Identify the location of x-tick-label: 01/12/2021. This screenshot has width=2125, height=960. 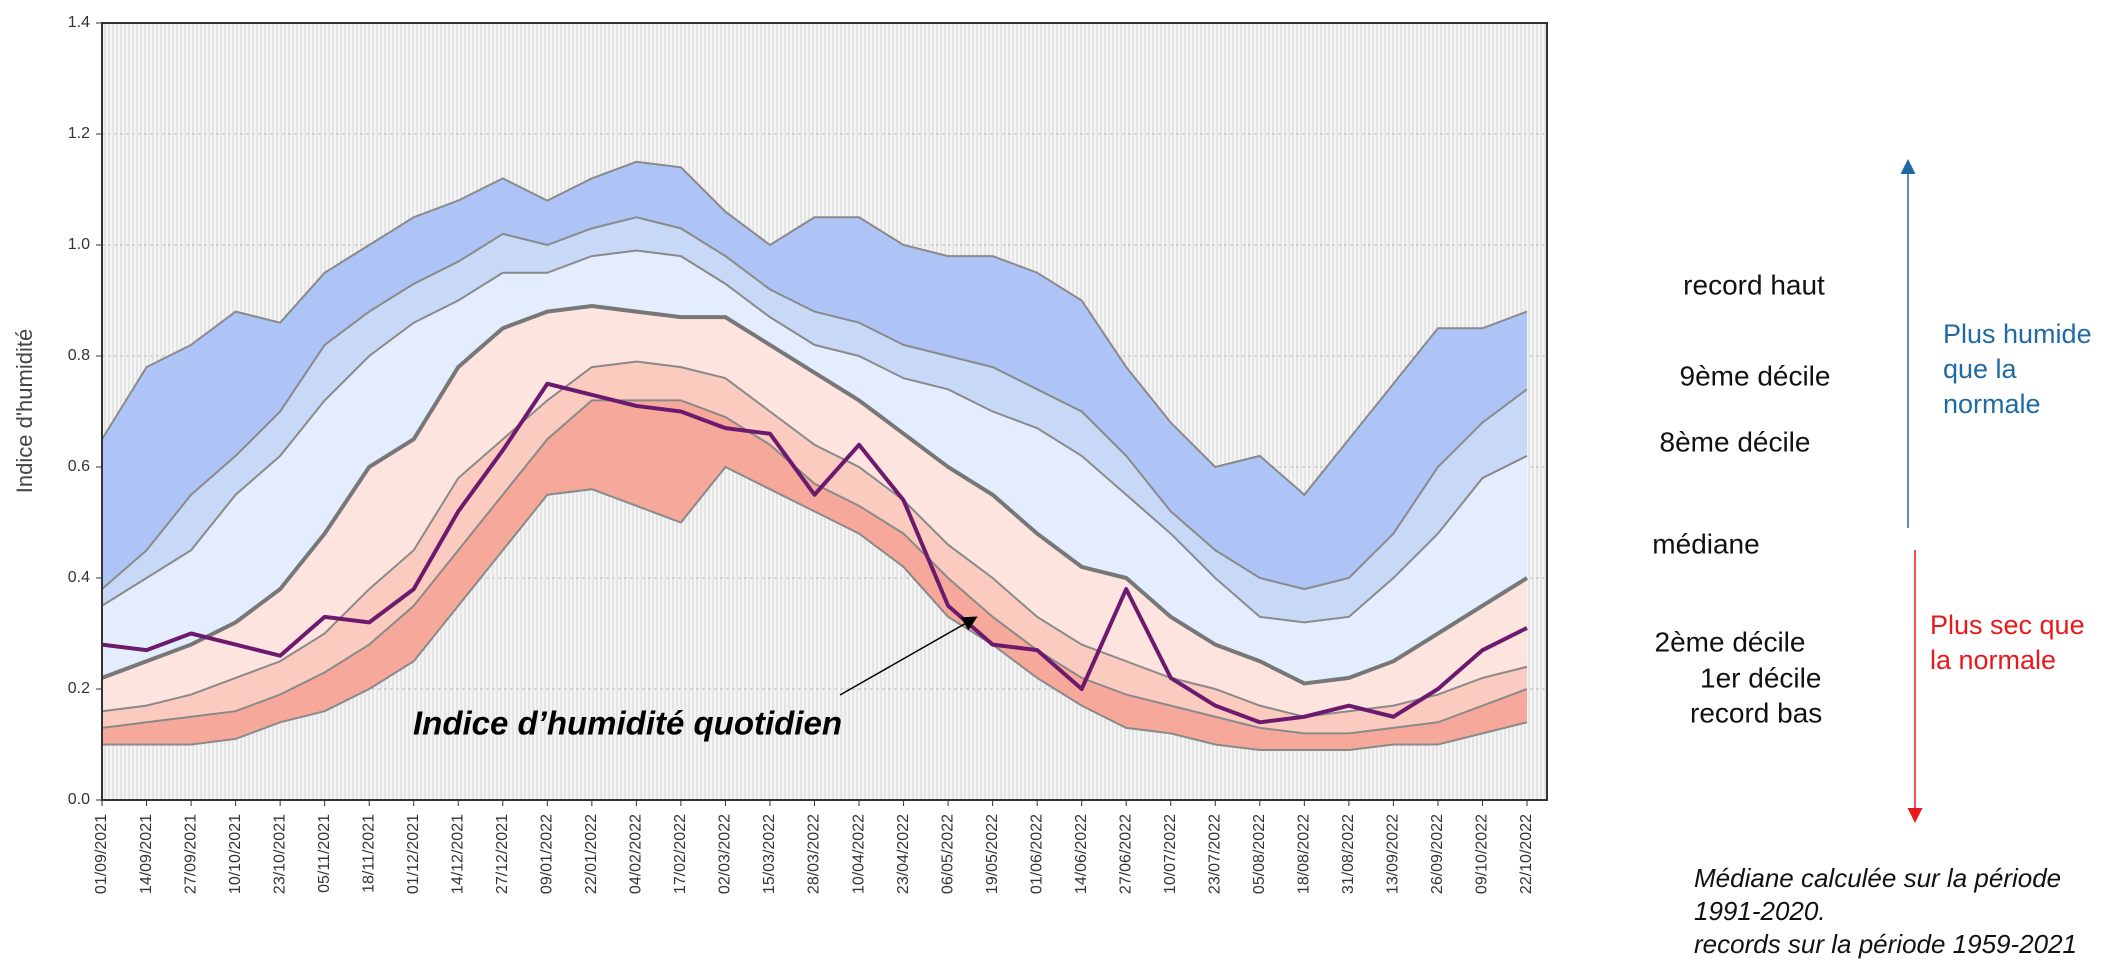
(413, 854).